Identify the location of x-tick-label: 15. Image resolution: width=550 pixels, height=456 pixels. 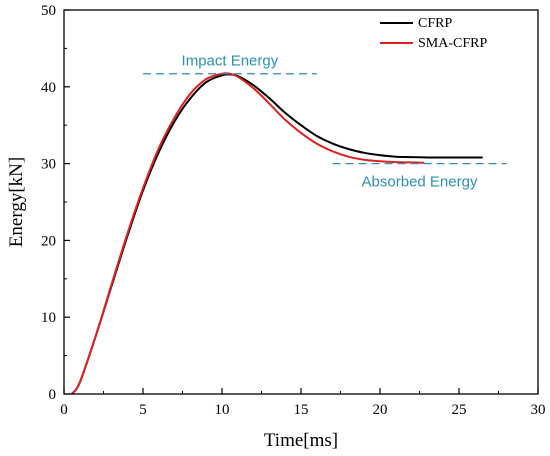
(301, 410).